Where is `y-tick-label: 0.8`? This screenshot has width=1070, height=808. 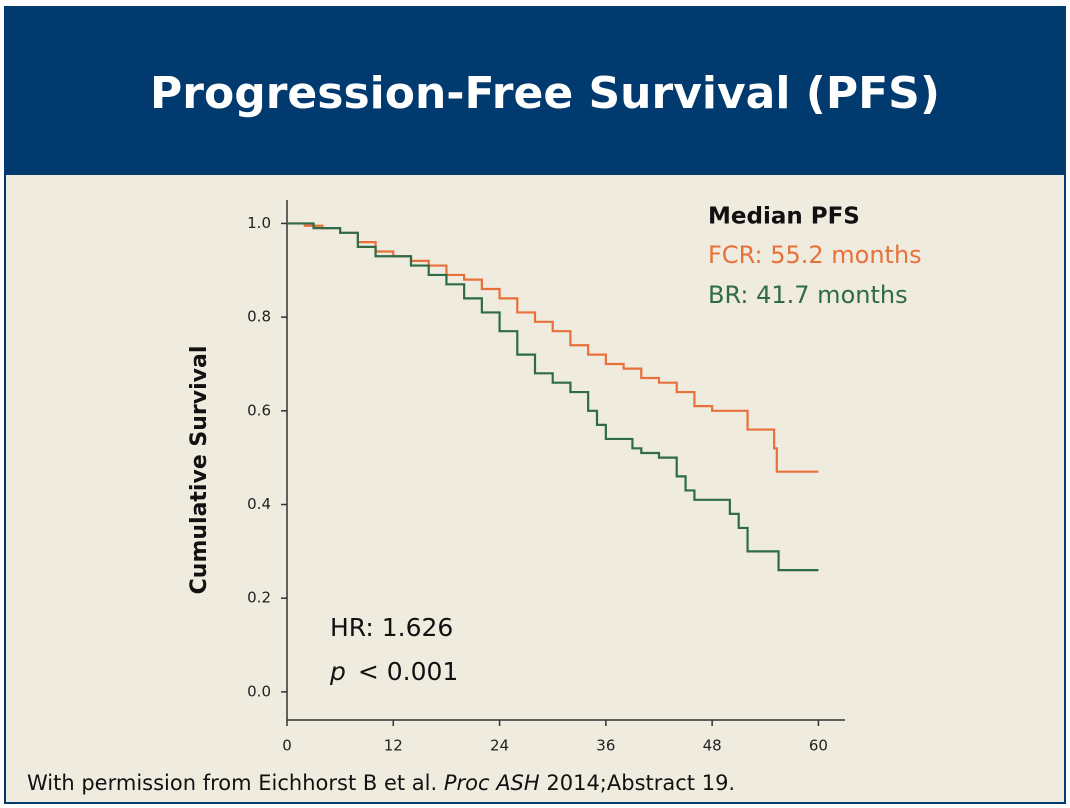
y-tick-label: 0.8 is located at coordinates (259, 317).